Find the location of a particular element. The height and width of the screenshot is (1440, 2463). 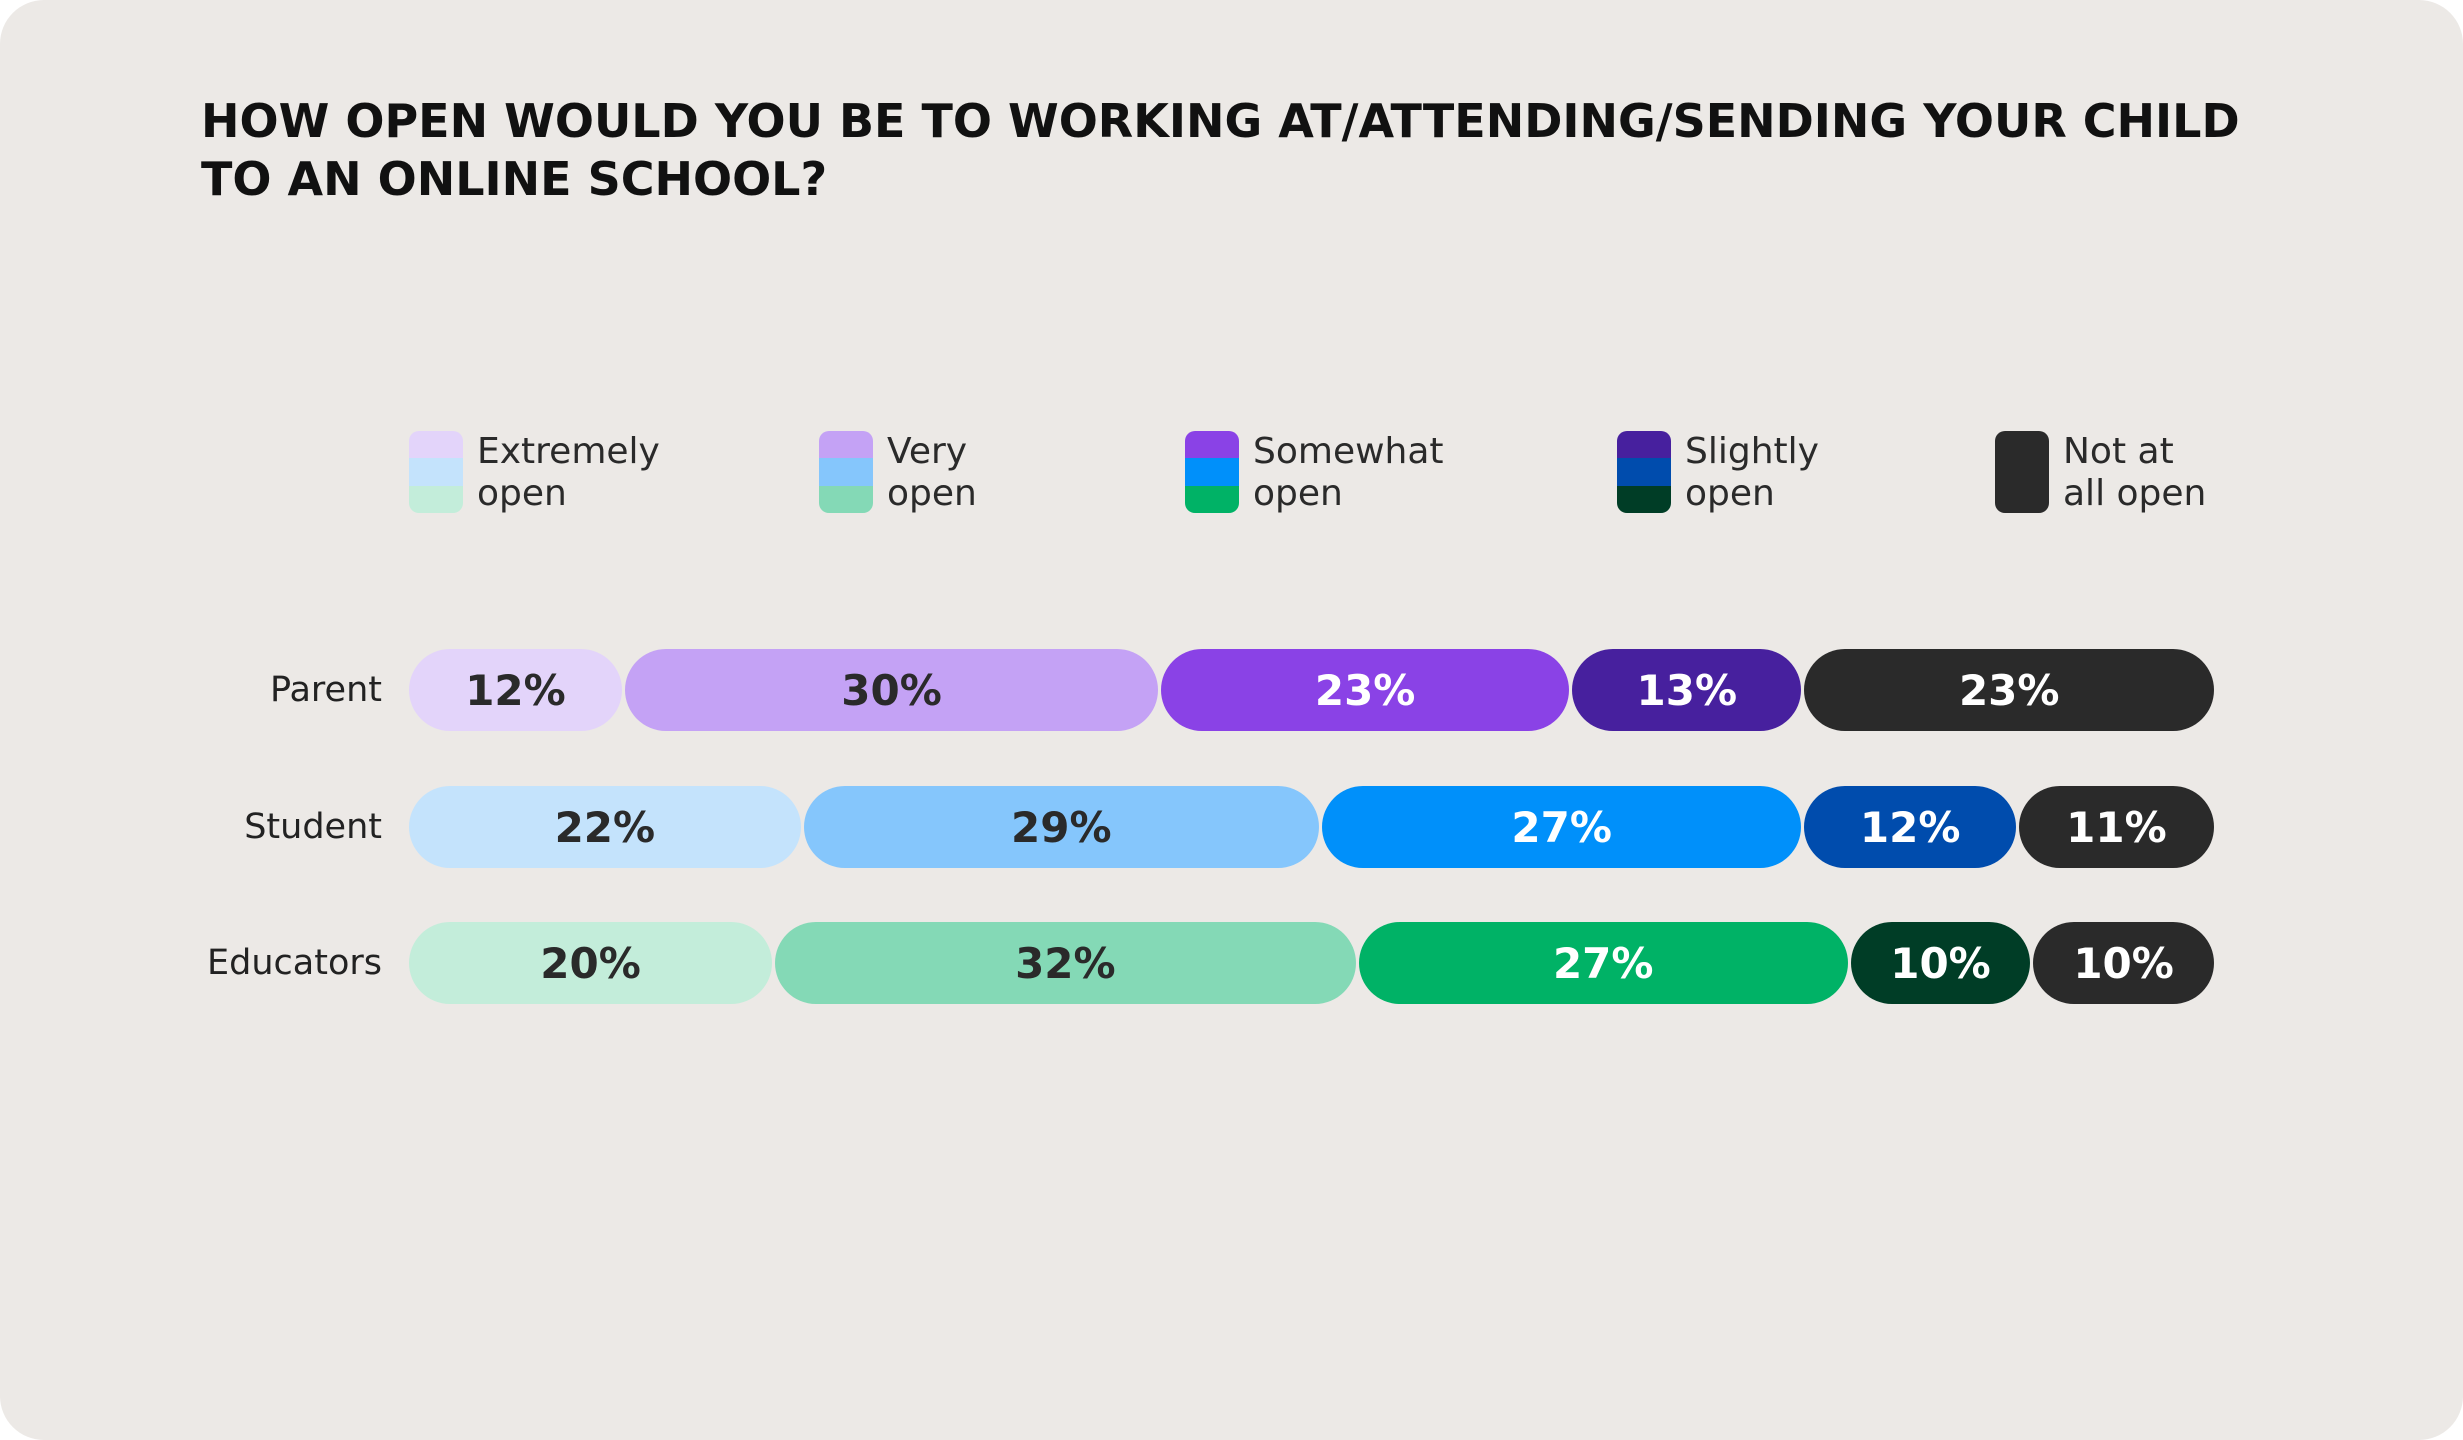

bar-segment-educators-extremely-open: 20% is located at coordinates (591, 963).